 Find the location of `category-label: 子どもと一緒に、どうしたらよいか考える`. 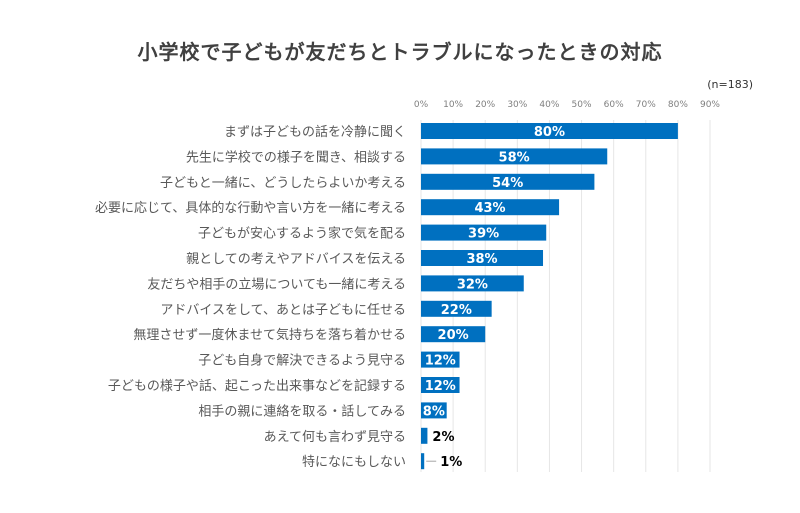

category-label: 子どもと一緒に、どうしたらよいか考える is located at coordinates (283, 183).